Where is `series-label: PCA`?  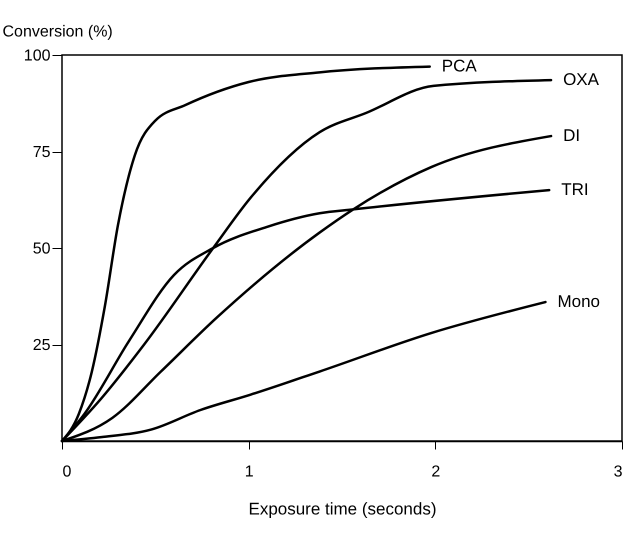 series-label: PCA is located at coordinates (460, 66).